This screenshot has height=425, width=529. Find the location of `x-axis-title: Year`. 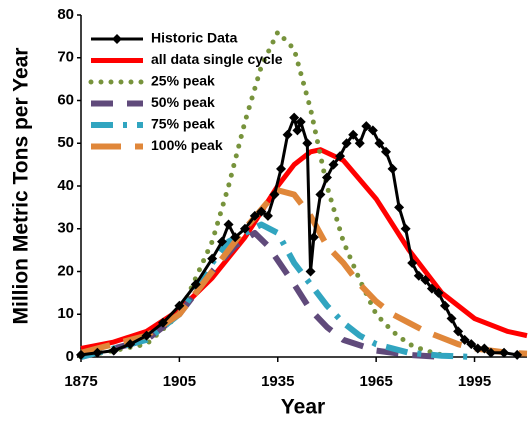

x-axis-title: Year is located at coordinates (303, 407).